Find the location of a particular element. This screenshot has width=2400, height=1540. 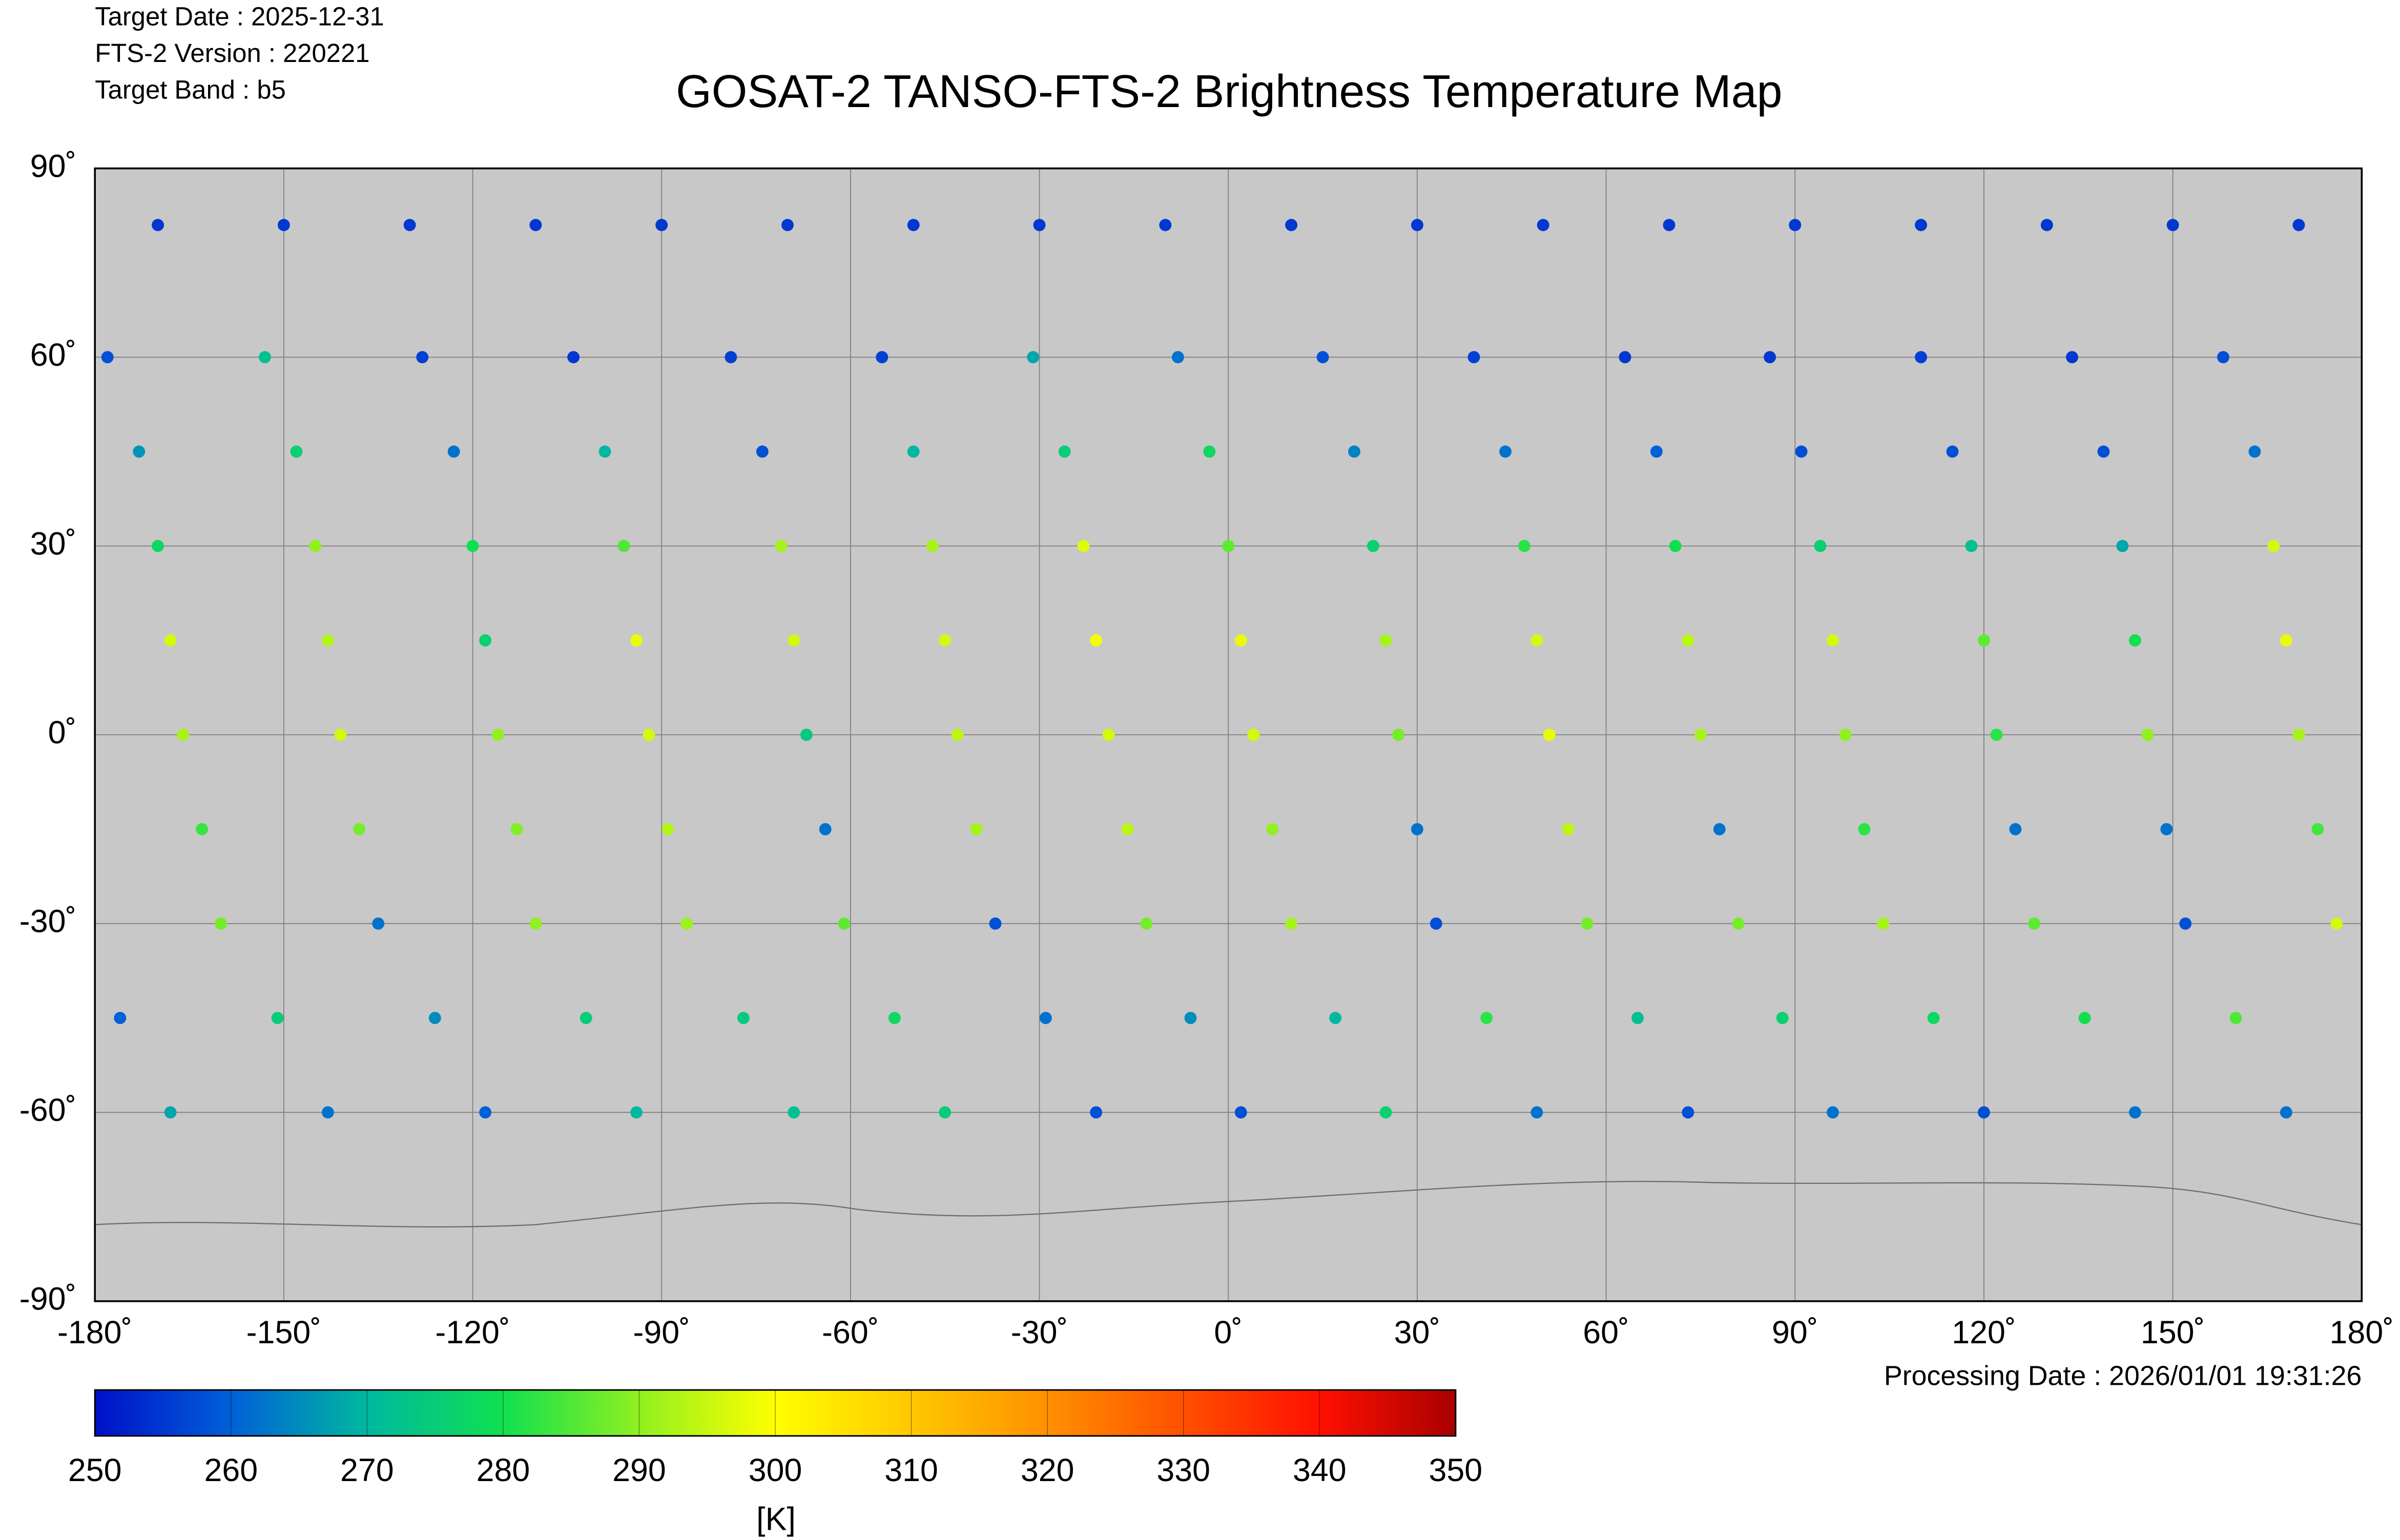

colorbar-tick-label: 310 is located at coordinates (911, 1470).